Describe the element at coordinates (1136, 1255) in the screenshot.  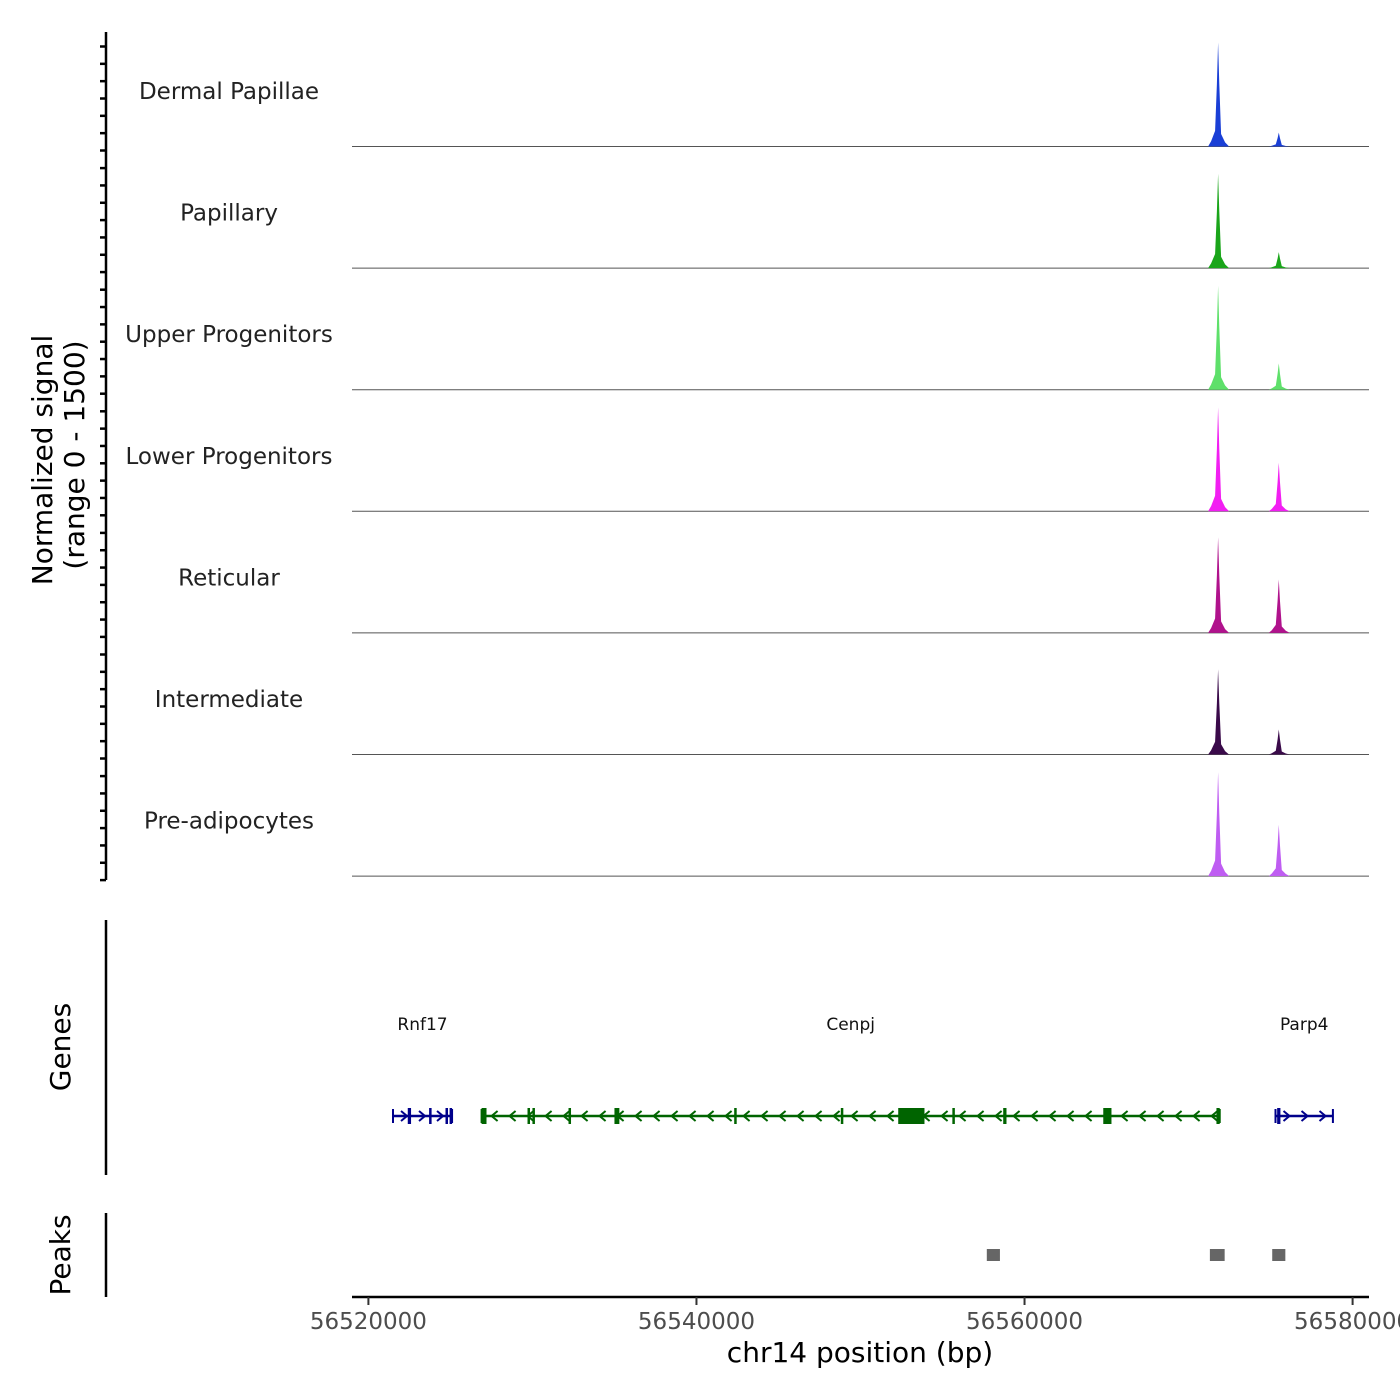
I see `peaks-track` at that location.